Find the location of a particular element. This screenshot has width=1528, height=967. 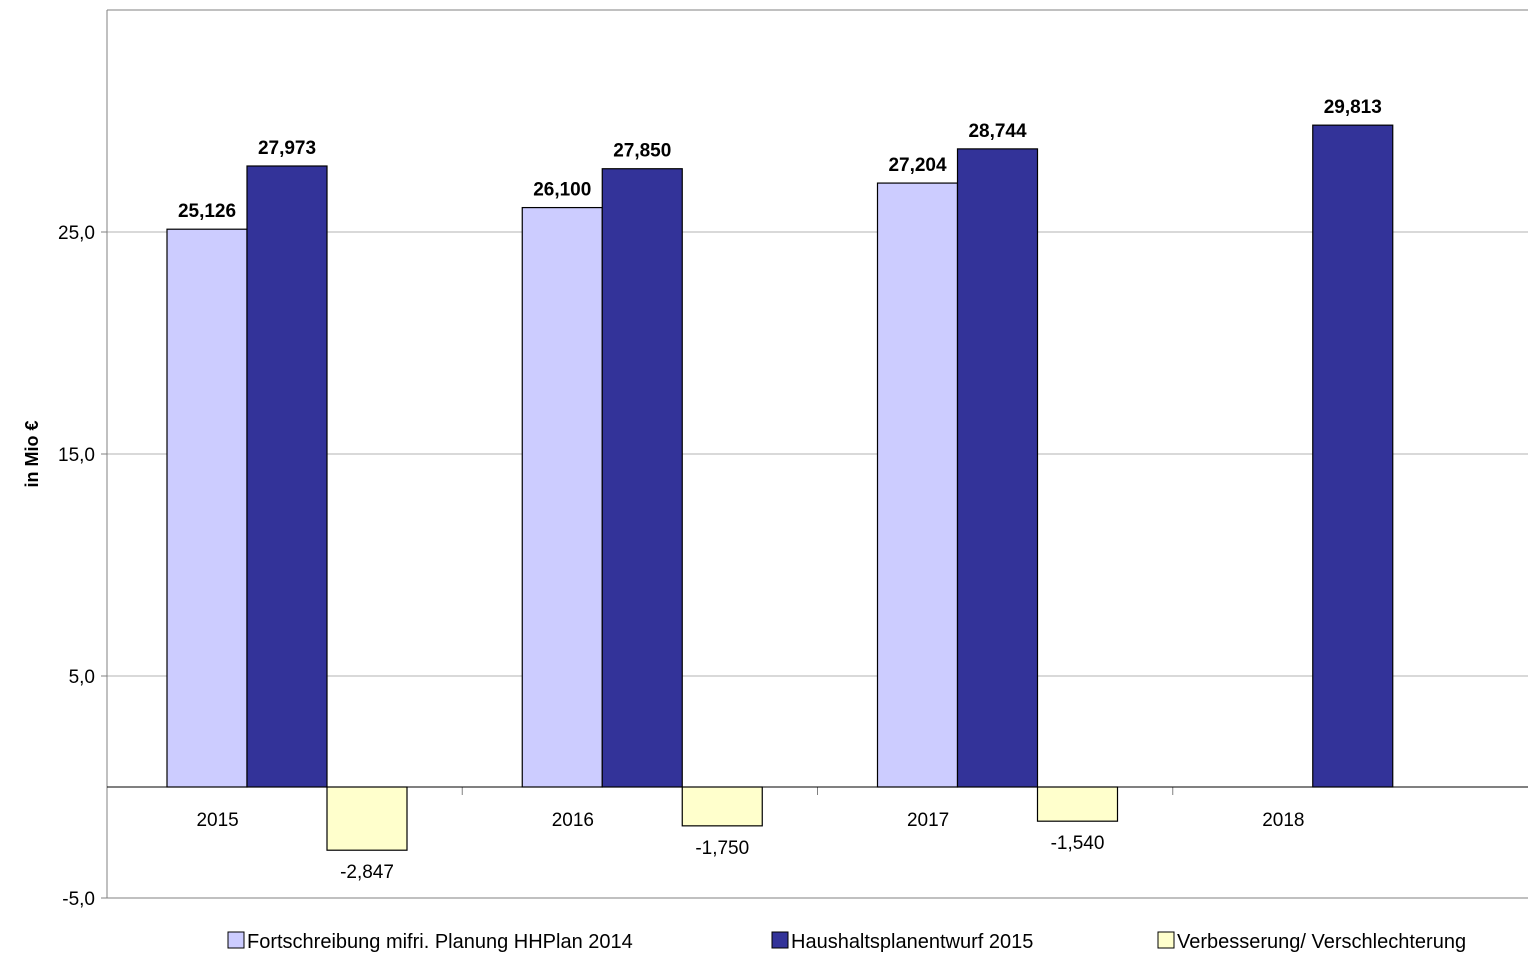

data-label: 28,744 is located at coordinates (997, 131).